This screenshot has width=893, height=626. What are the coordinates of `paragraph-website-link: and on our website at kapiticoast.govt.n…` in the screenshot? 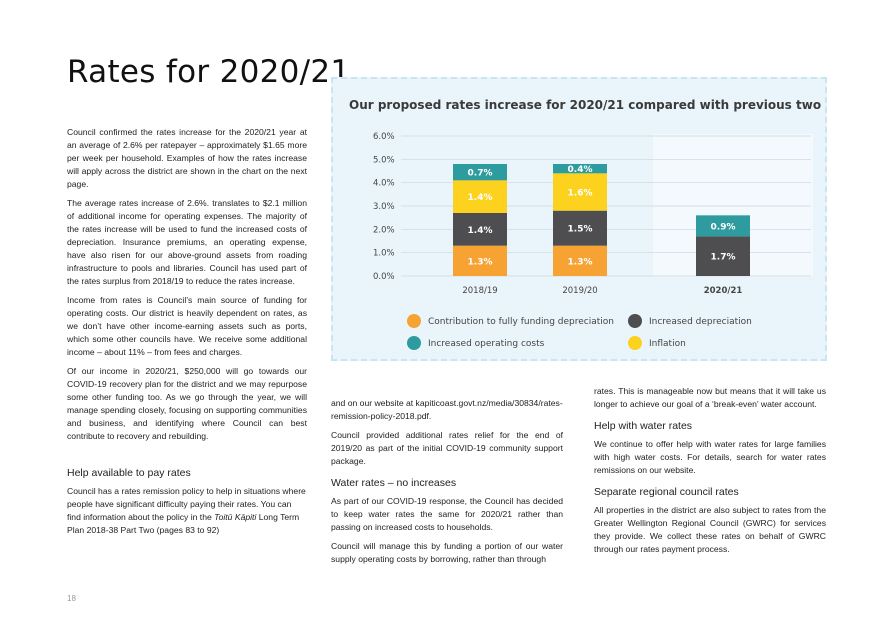 It's located at (447, 409).